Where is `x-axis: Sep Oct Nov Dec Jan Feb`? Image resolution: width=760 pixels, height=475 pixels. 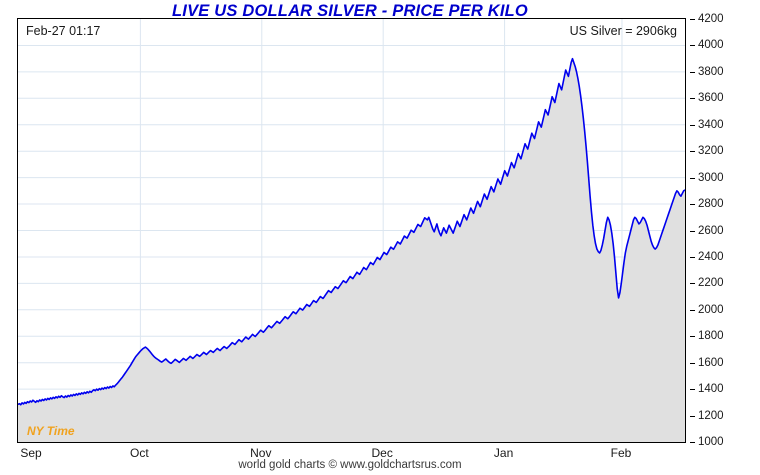
x-axis: Sep Oct Nov Dec Jan Feb is located at coordinates (380, 455).